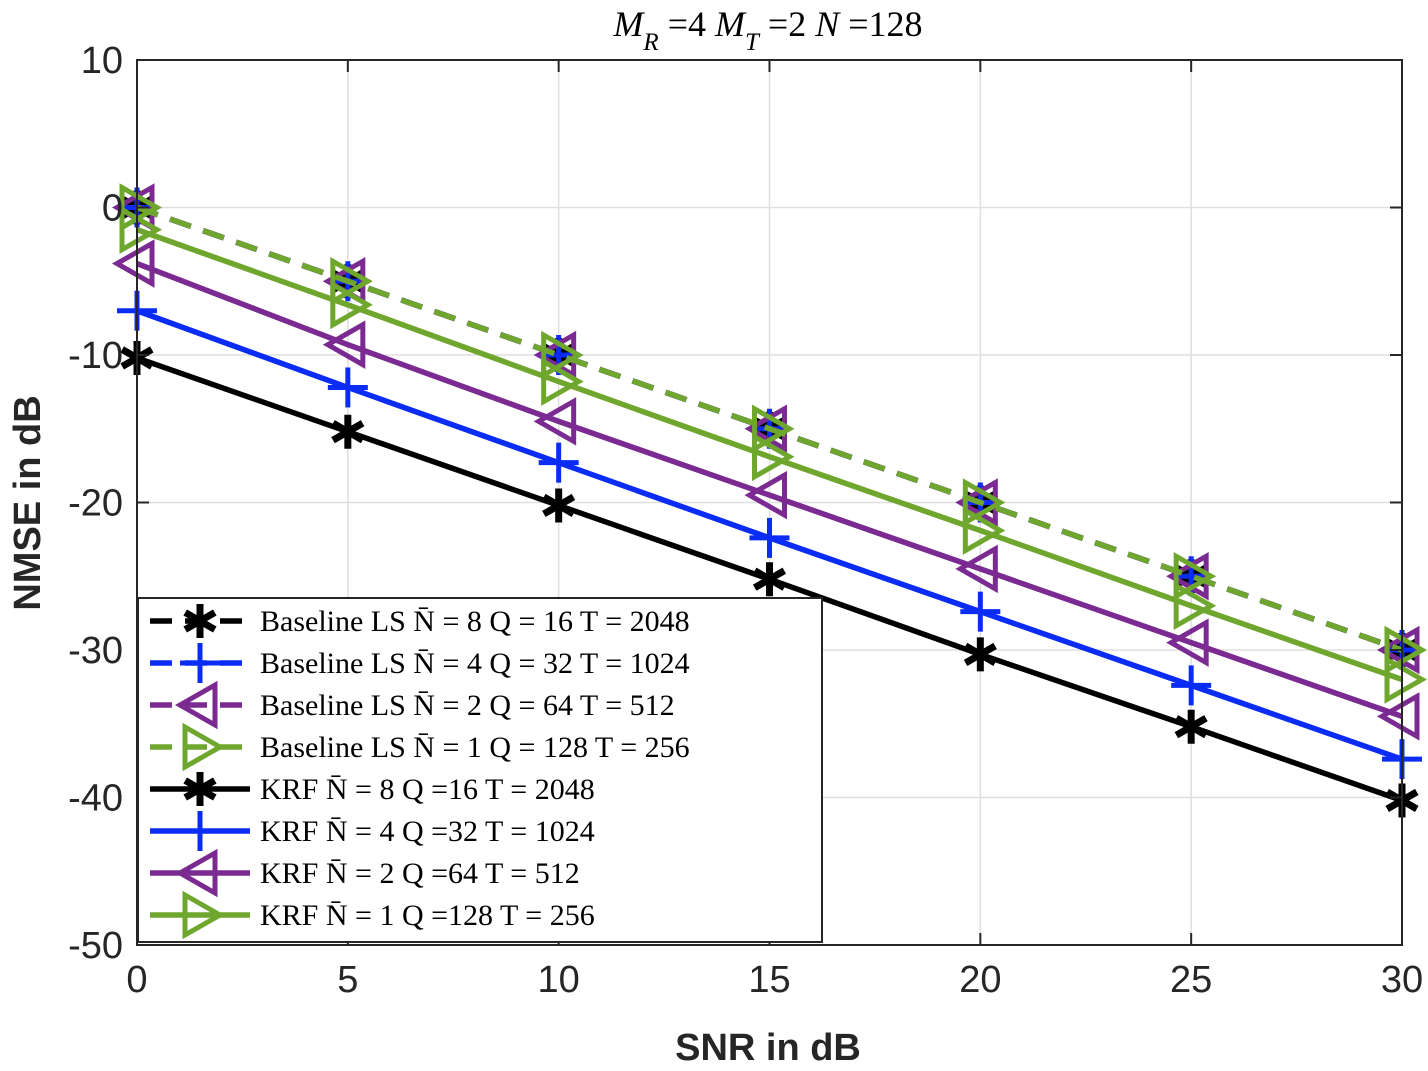 The height and width of the screenshot is (1071, 1428). What do you see at coordinates (980, 980) in the screenshot?
I see `x-tick-label: 20` at bounding box center [980, 980].